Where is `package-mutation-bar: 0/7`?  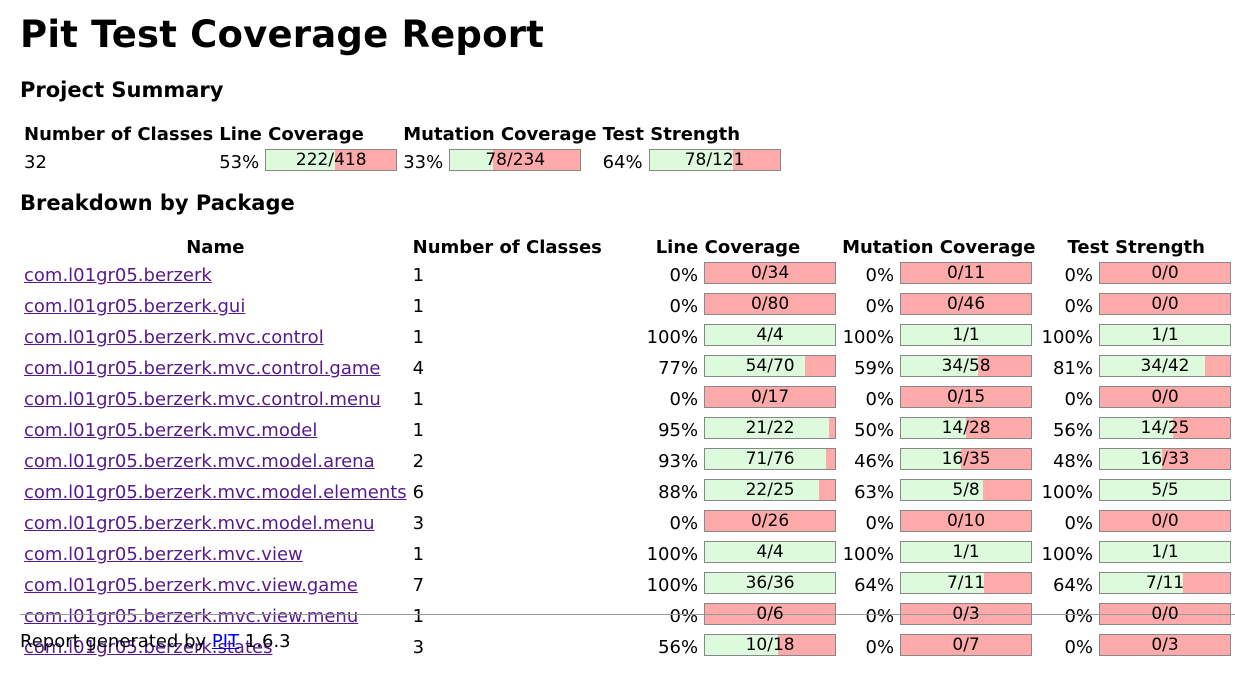
package-mutation-bar: 0/7 is located at coordinates (967, 647).